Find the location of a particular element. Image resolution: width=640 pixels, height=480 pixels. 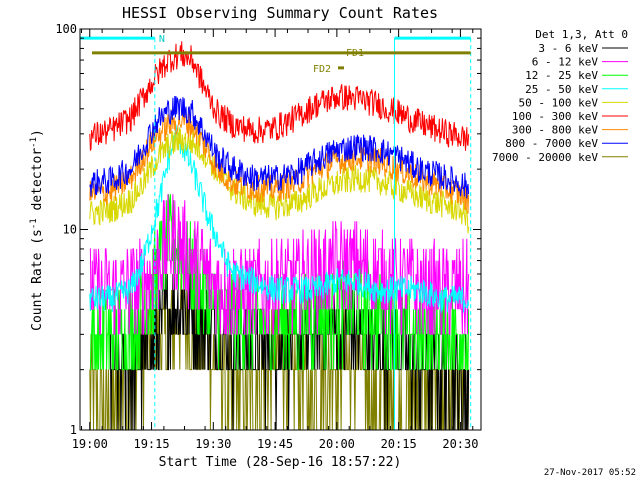

x-tick-label-1: 19:15 is located at coordinates (151, 444).